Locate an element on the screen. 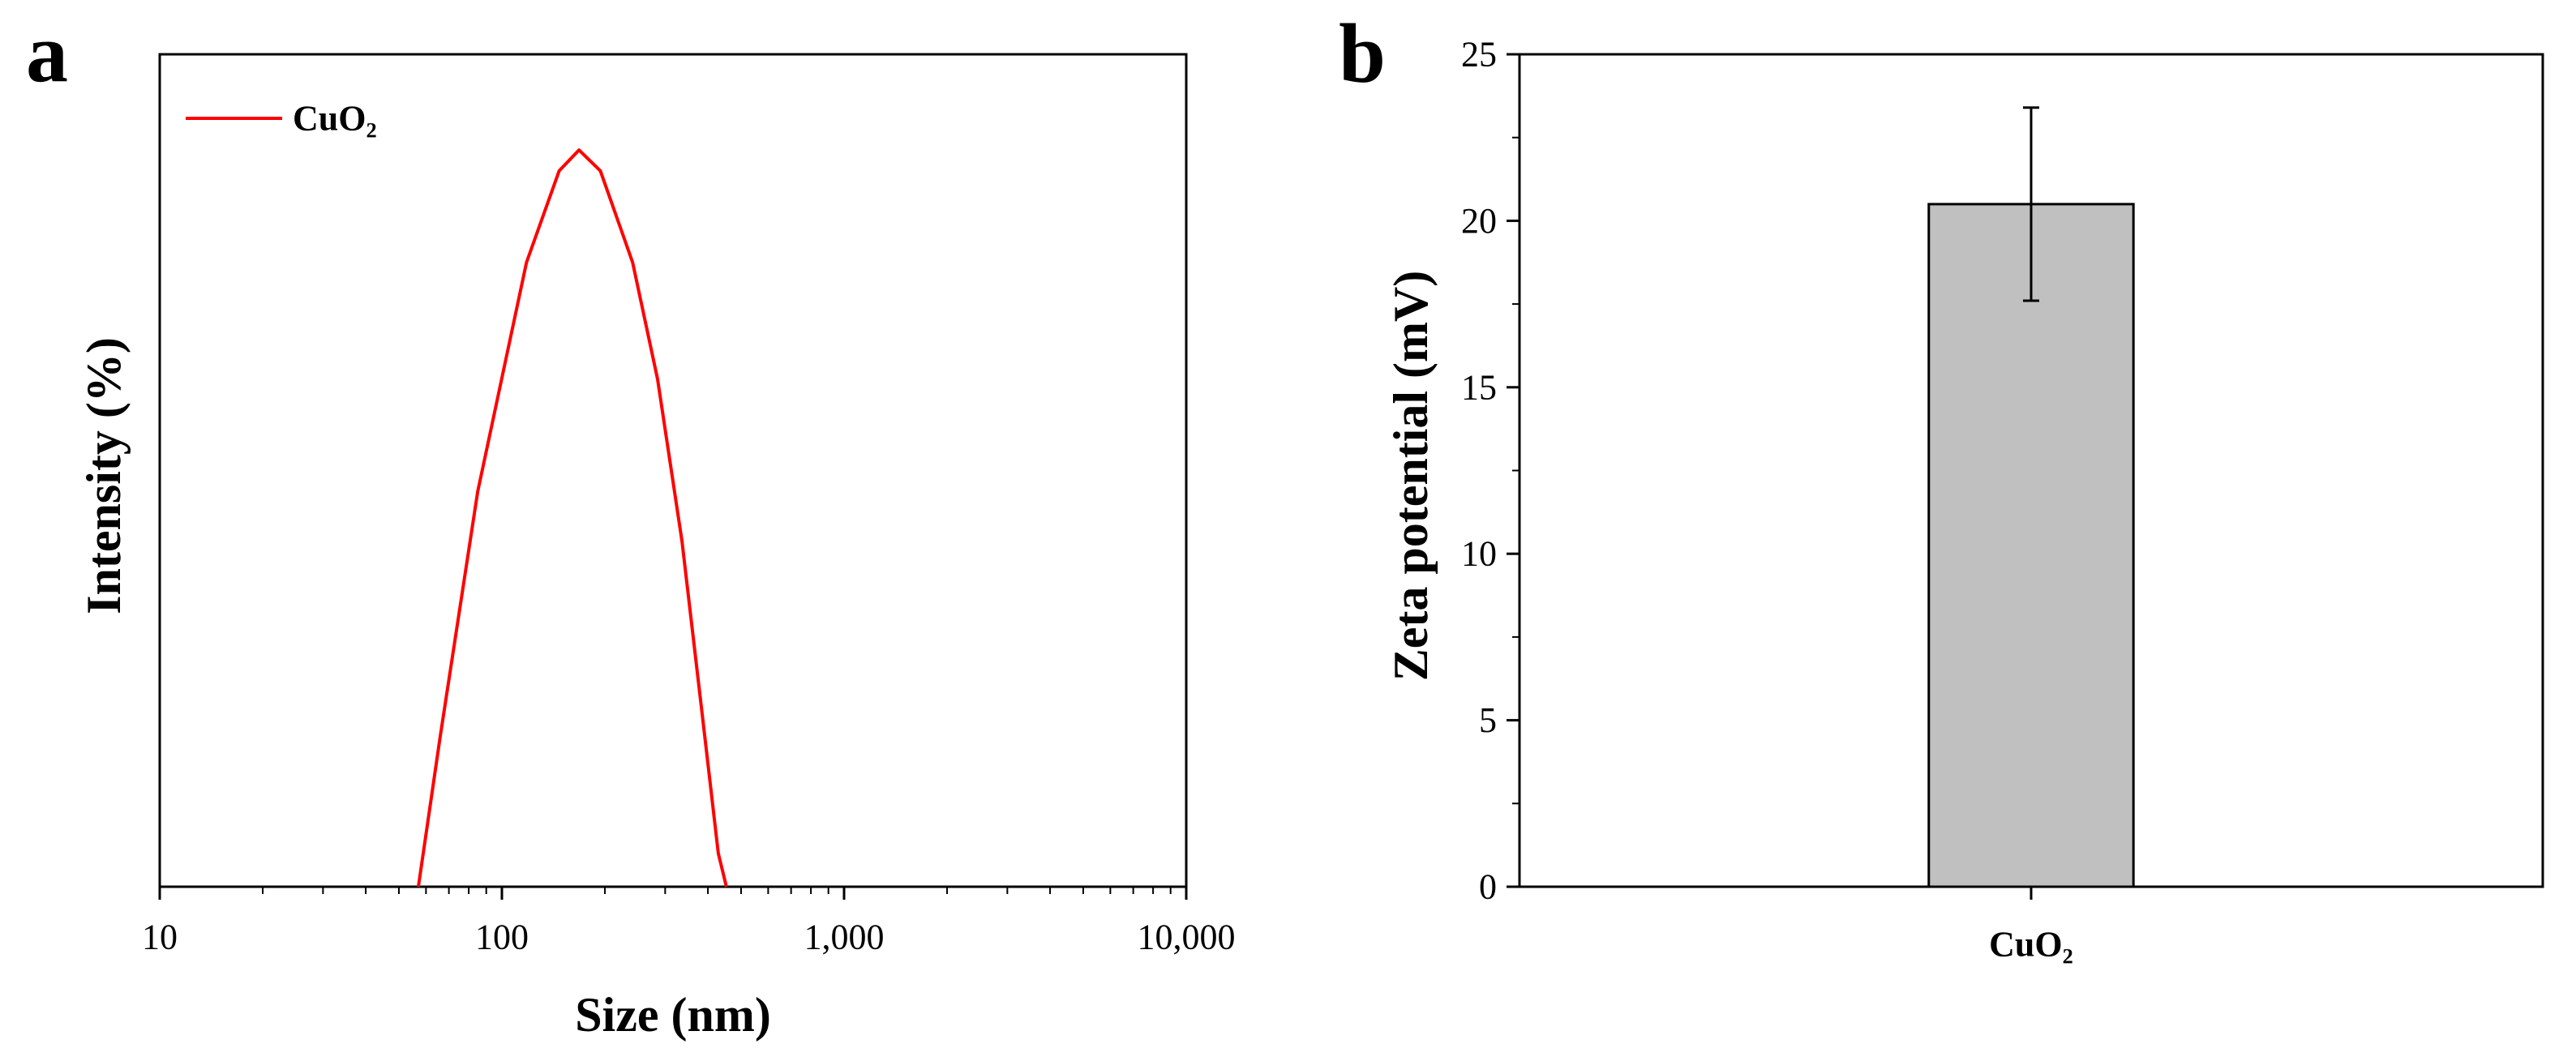 The height and width of the screenshot is (1061, 2576). y-axis-label: Zeta potential (mV) is located at coordinates (1411, 477).